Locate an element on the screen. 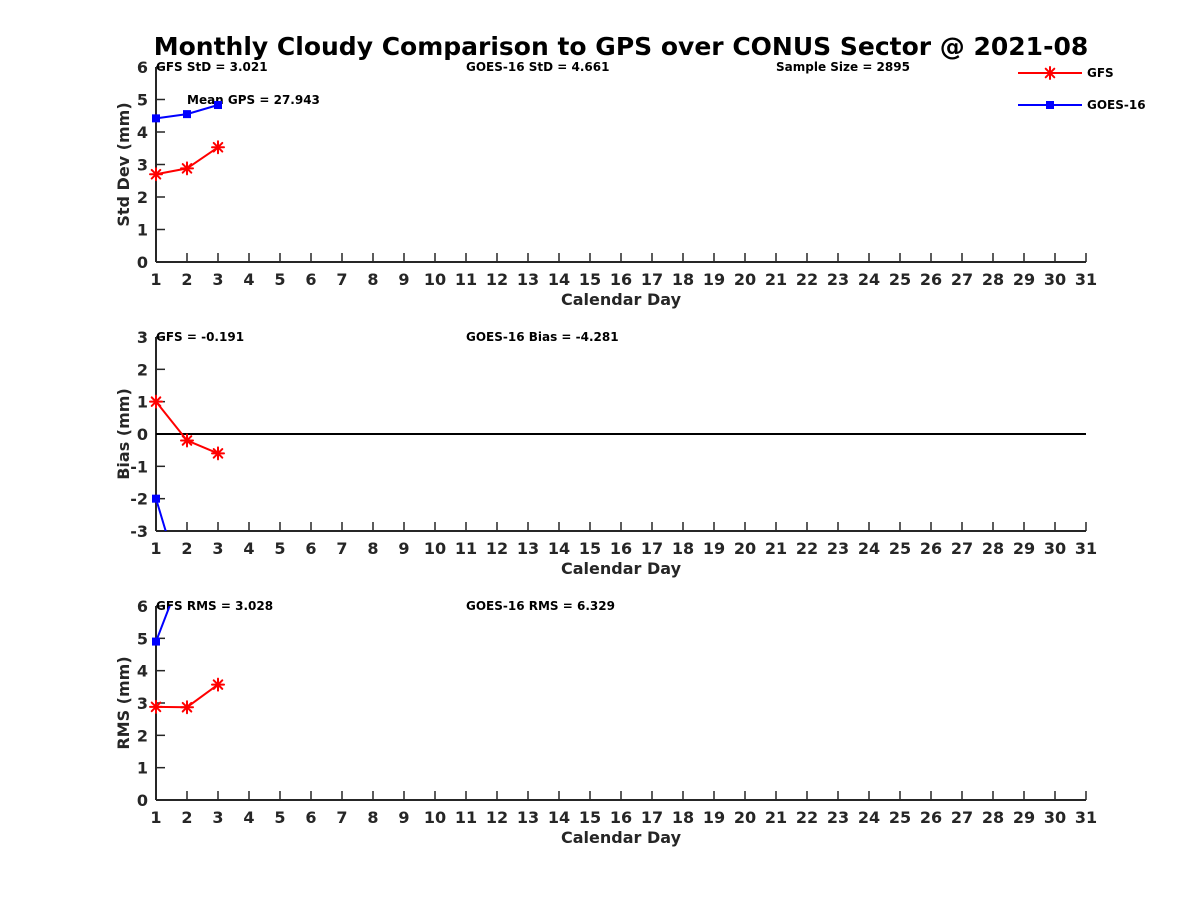 The image size is (1200, 900). y-tick-label: -3 is located at coordinates (139, 531).